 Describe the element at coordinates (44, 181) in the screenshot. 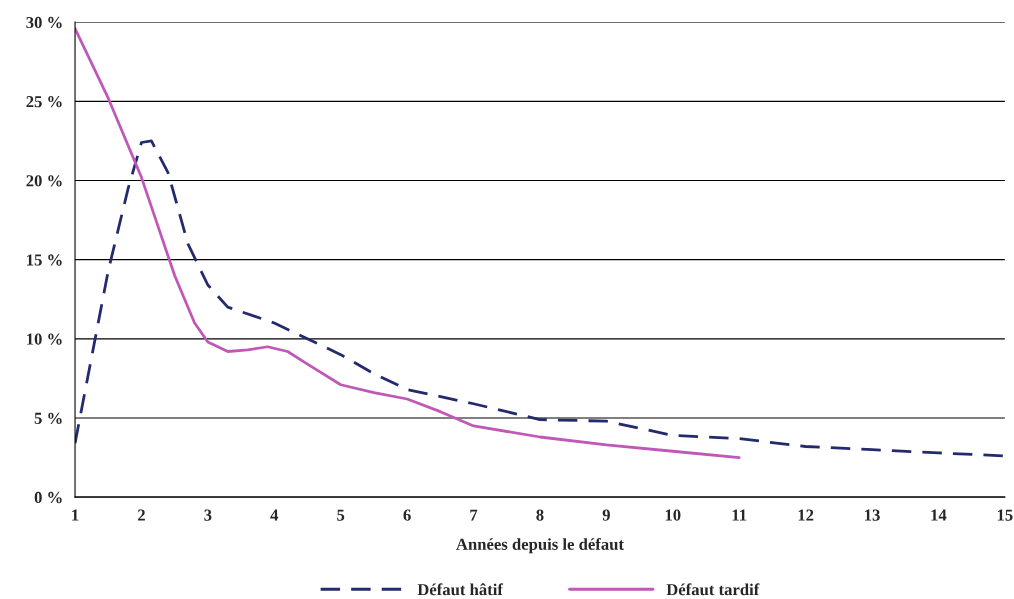

I see `y-tick-label: 20 %` at that location.